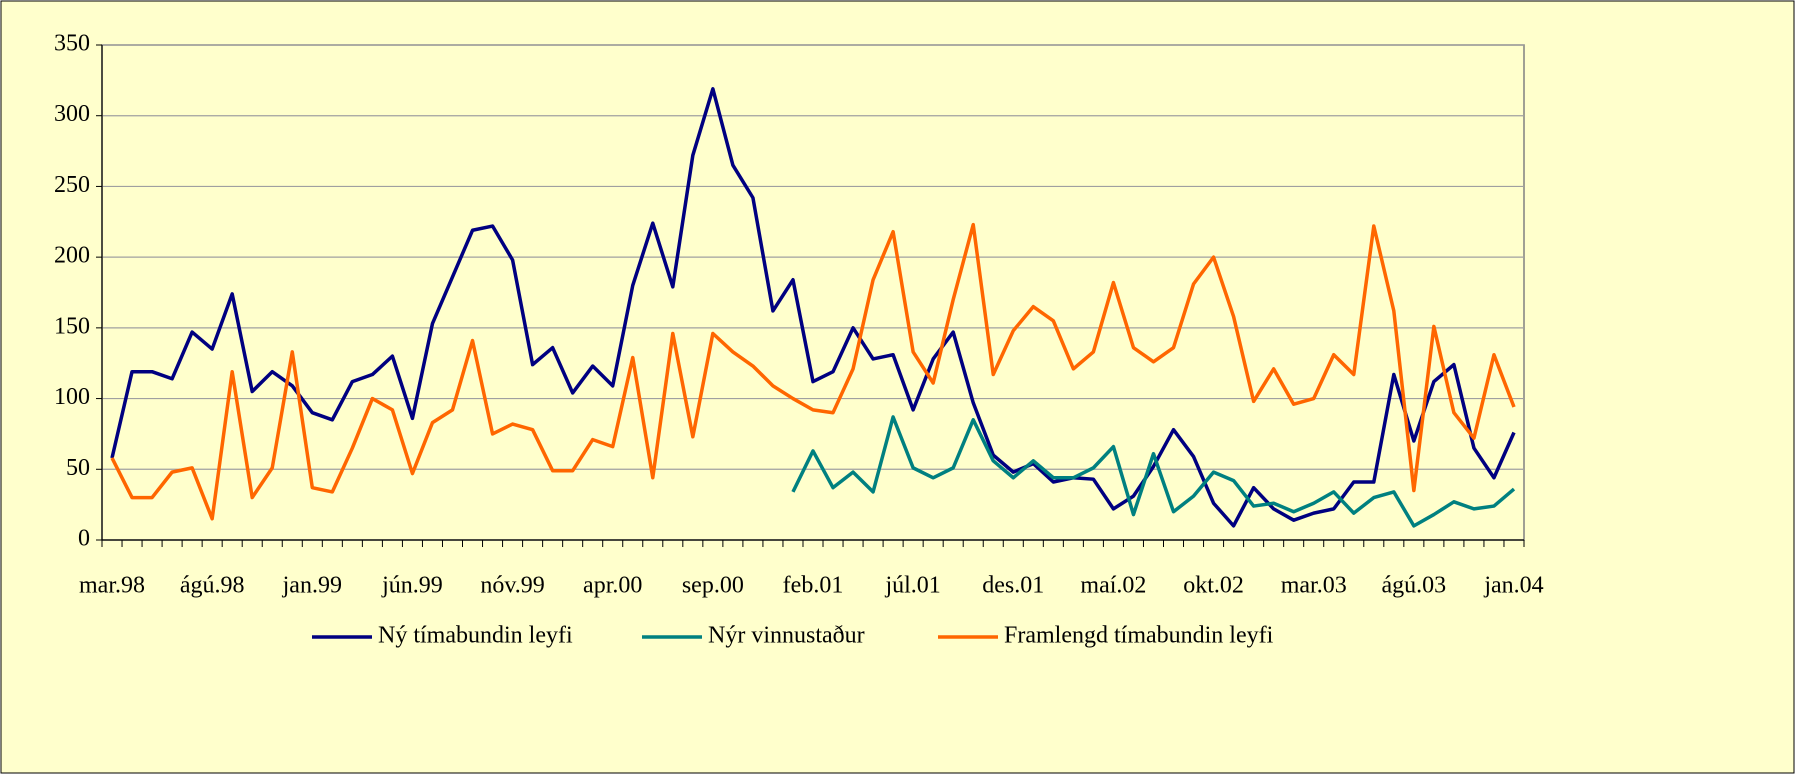  Describe the element at coordinates (312, 586) in the screenshot. I see `x-tick-label: jan.99` at that location.